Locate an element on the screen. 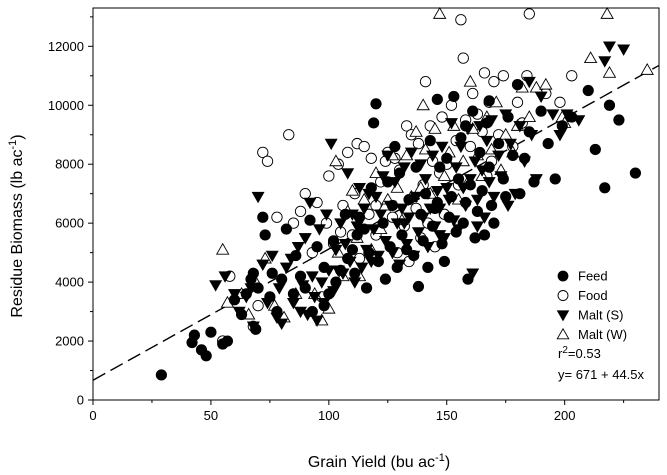  x-tick-label: 50 is located at coordinates (211, 415).